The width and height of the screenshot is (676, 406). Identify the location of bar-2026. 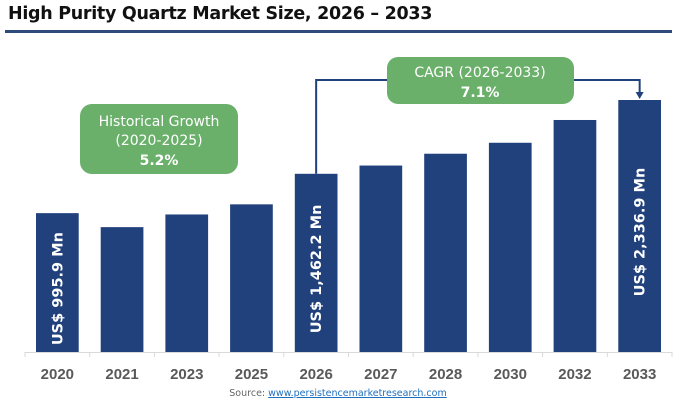
(316, 262).